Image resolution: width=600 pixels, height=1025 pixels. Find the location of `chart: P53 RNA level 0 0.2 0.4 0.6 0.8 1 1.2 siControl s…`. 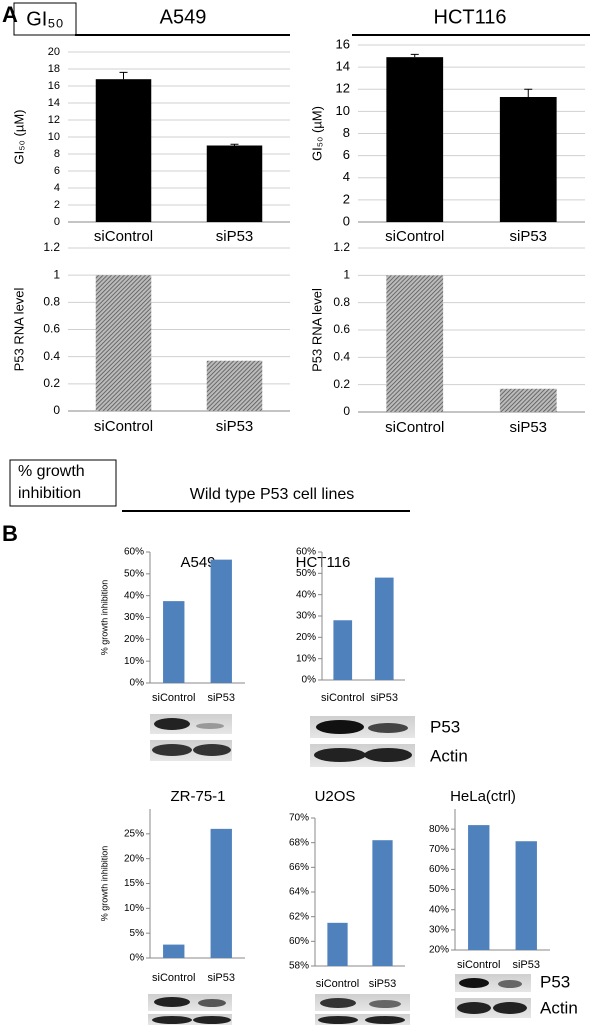

chart: P53 RNA level 0 0.2 0.4 0.6 0.8 1 1.2 siControl s… is located at coordinates (150, 337).